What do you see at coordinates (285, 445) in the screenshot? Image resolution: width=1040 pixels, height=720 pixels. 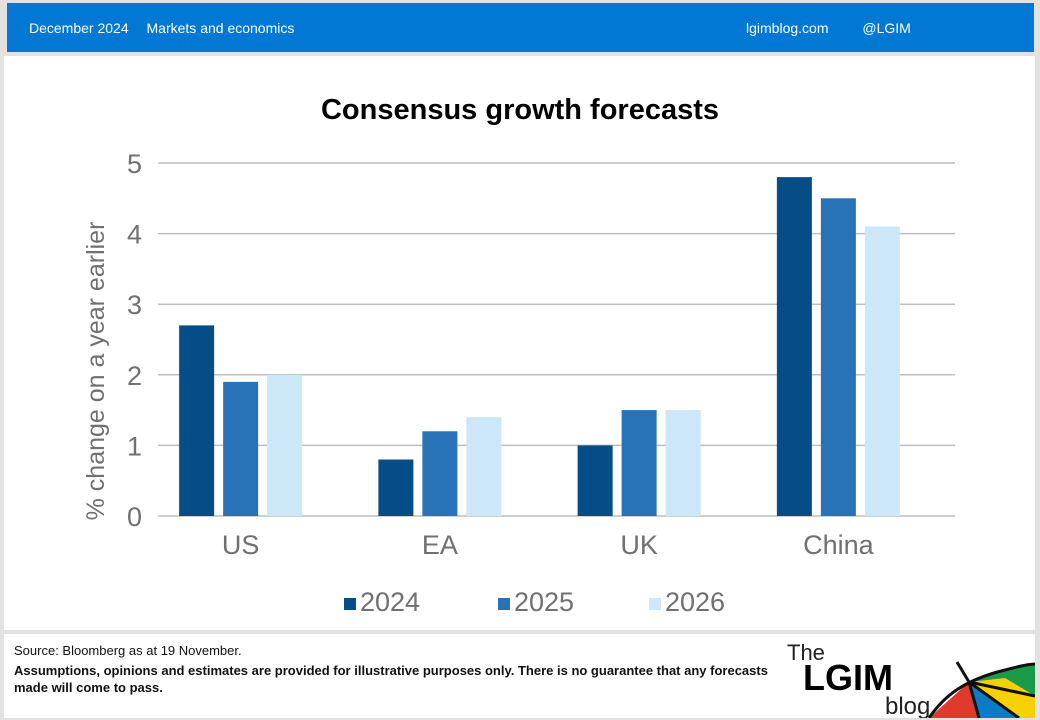 I see `bar-us-2026` at bounding box center [285, 445].